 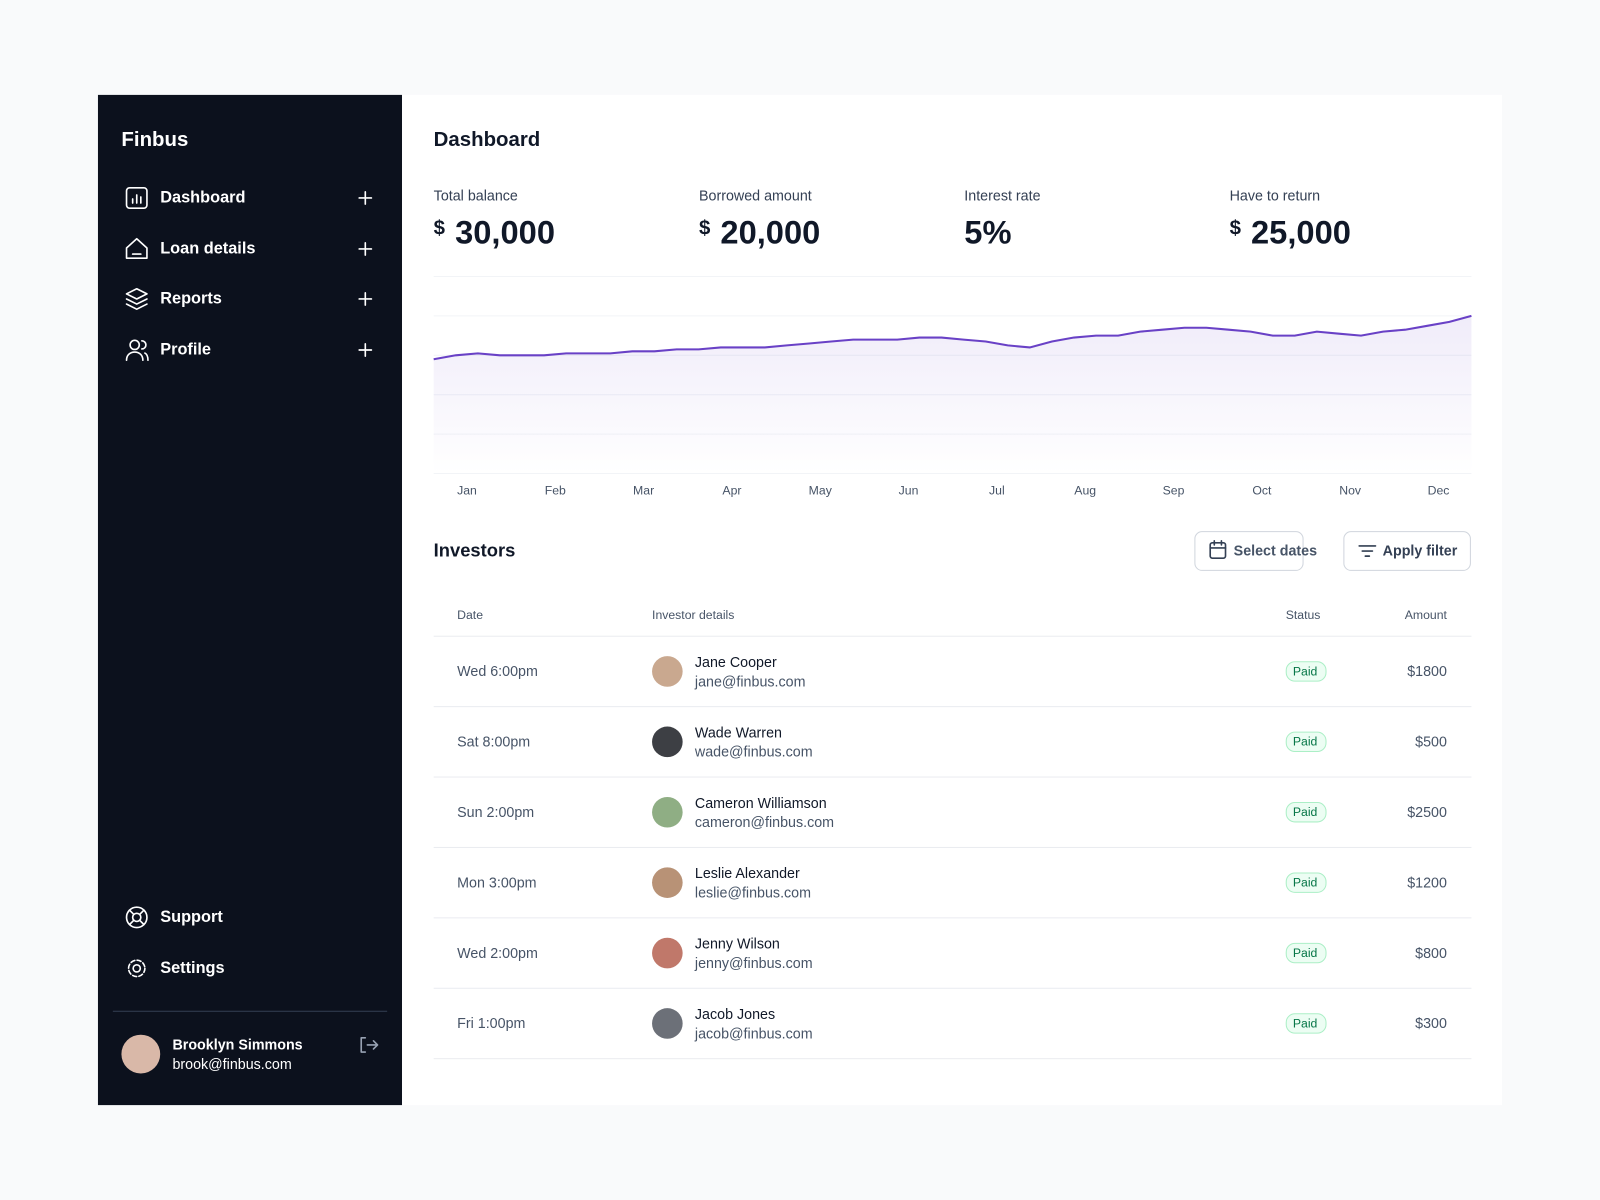 What do you see at coordinates (1427, 882) in the screenshot?
I see `amount: $1200` at bounding box center [1427, 882].